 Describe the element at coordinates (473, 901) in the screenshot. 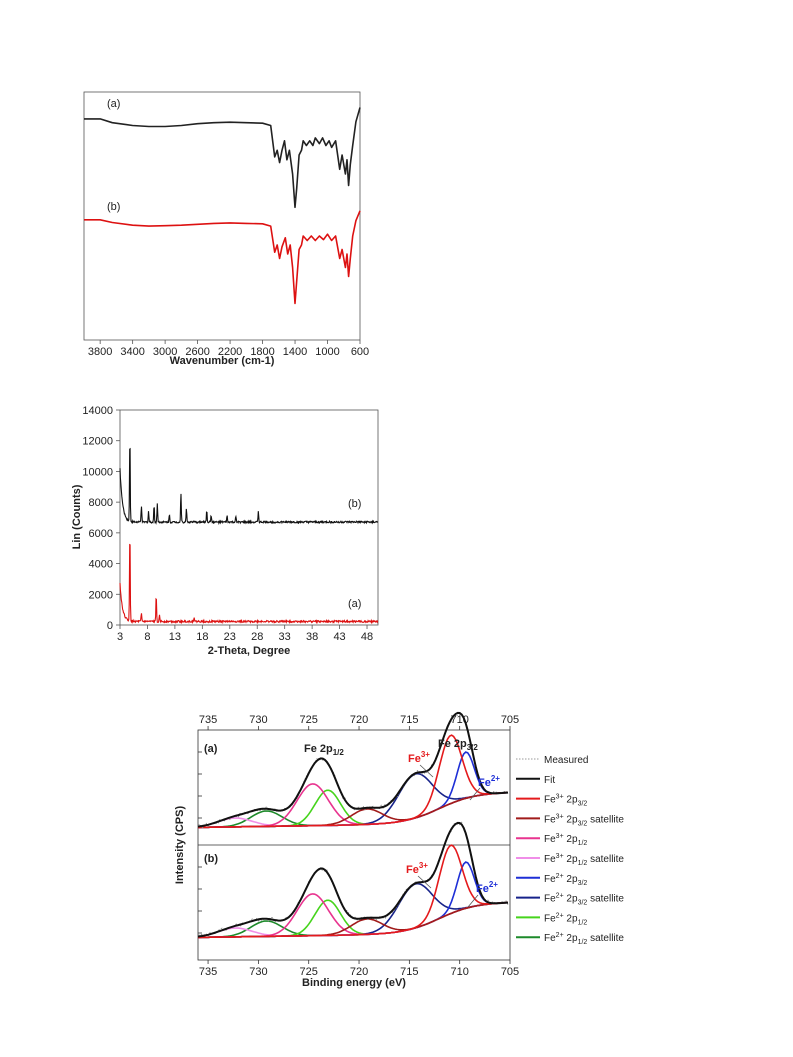

I see `xps-arrow-fe2-b` at that location.